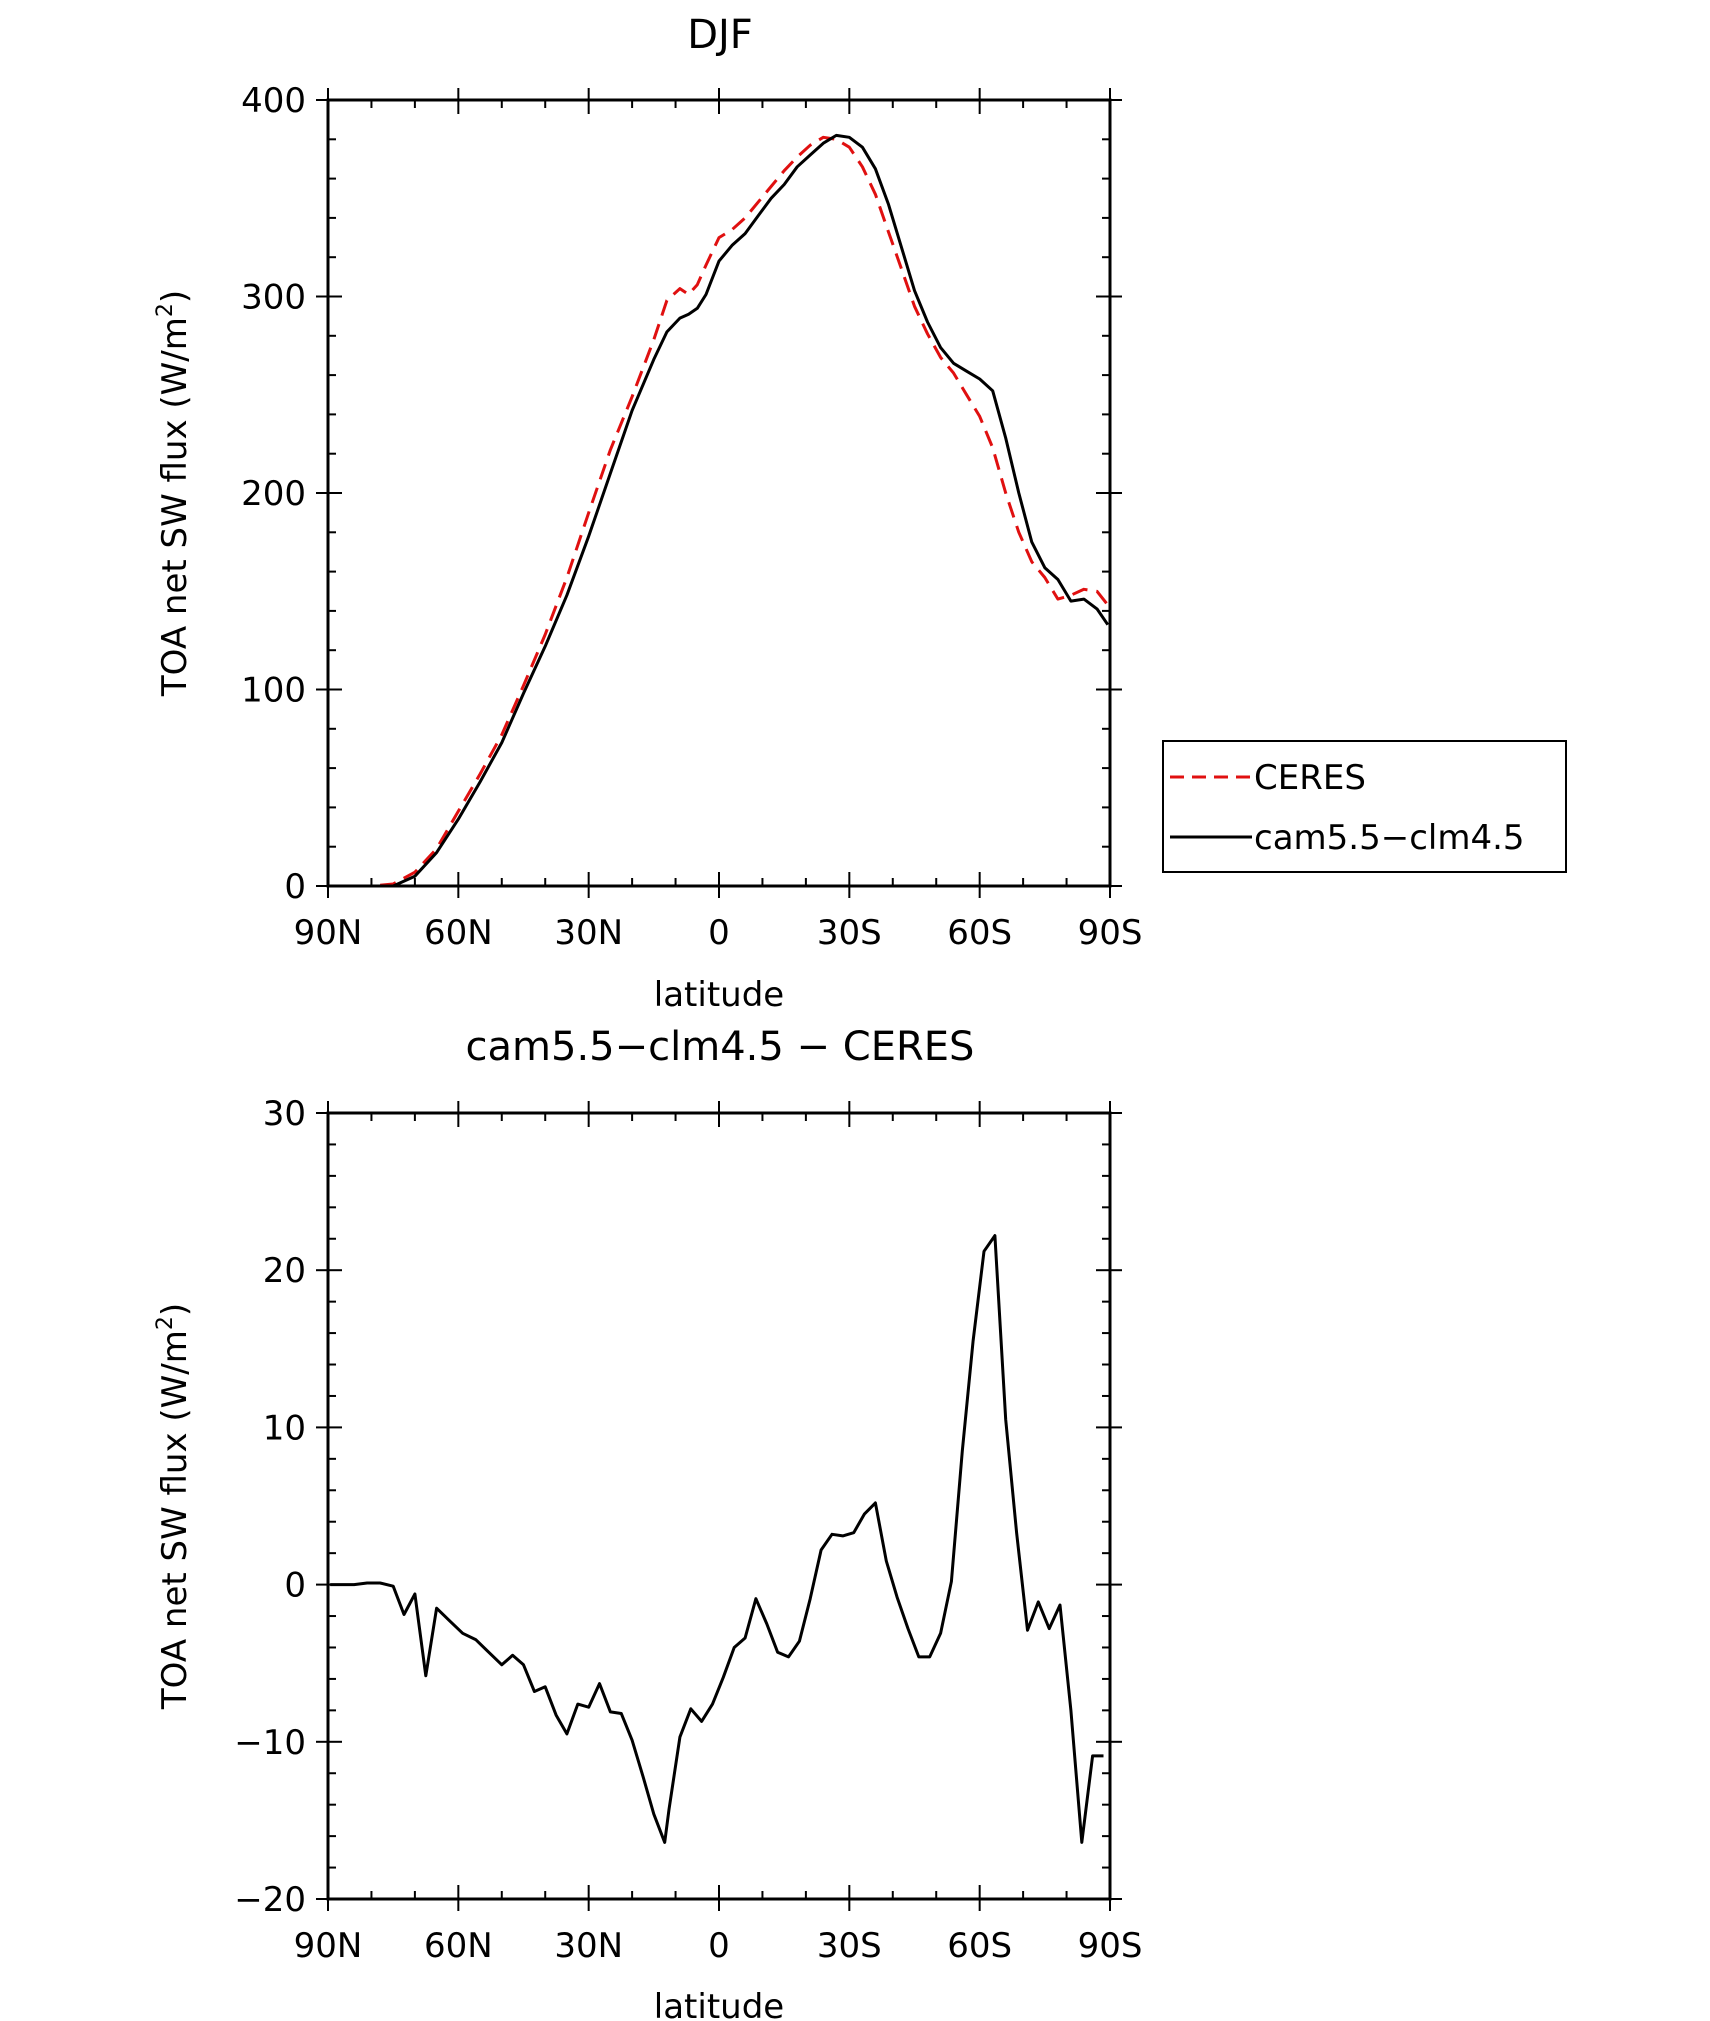  I want to click on chart-title: DJF, so click(720, 35).